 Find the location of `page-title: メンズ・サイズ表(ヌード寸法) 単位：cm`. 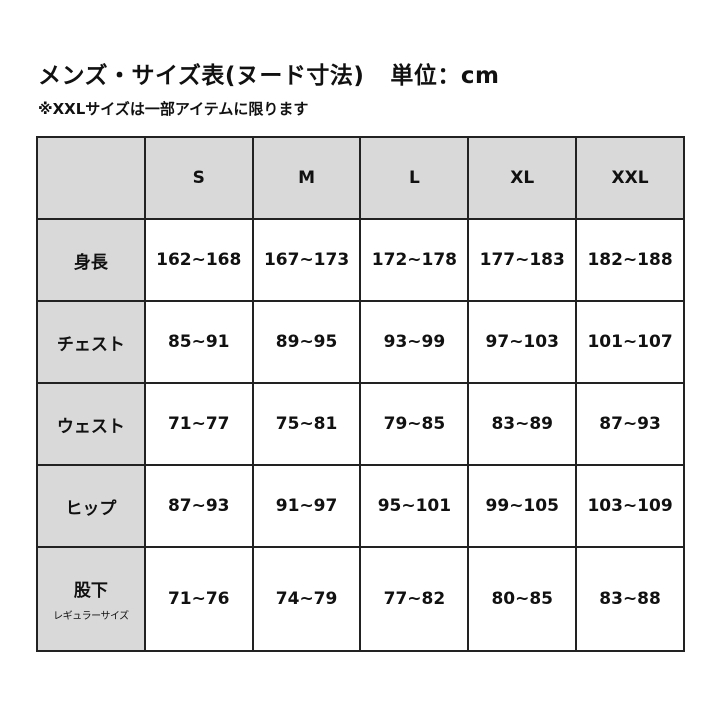

page-title: メンズ・サイズ表(ヌード寸法) 単位：cm is located at coordinates (268, 73).